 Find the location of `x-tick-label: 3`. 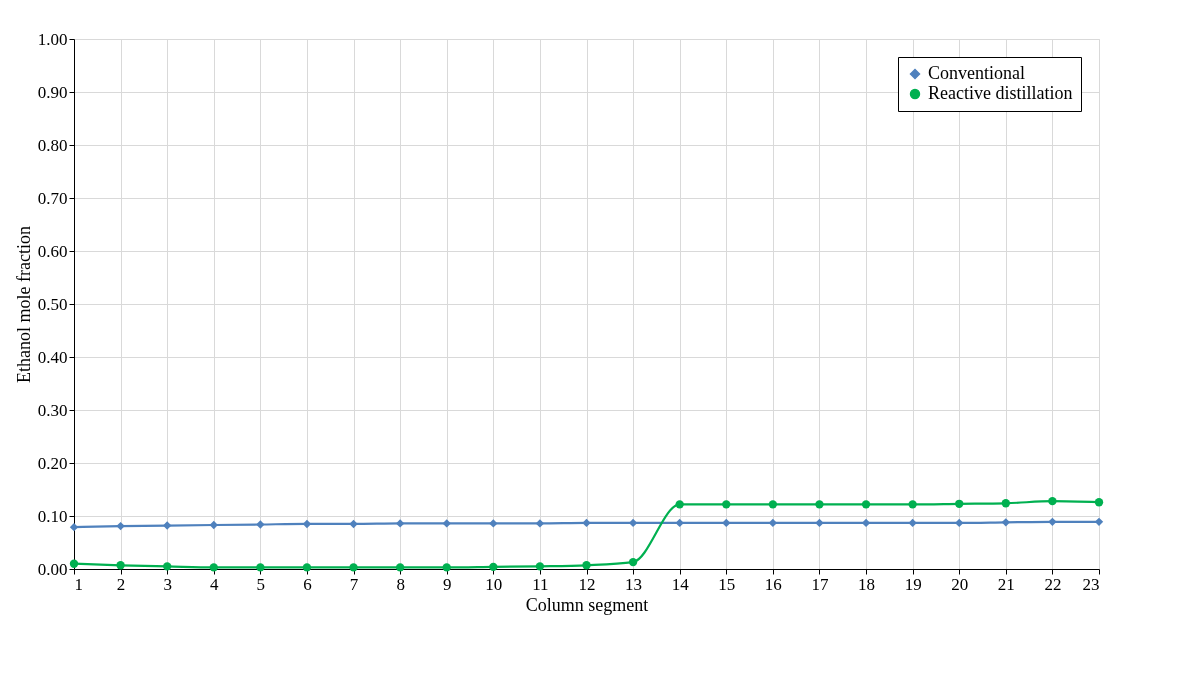

x-tick-label: 3 is located at coordinates (167, 584).